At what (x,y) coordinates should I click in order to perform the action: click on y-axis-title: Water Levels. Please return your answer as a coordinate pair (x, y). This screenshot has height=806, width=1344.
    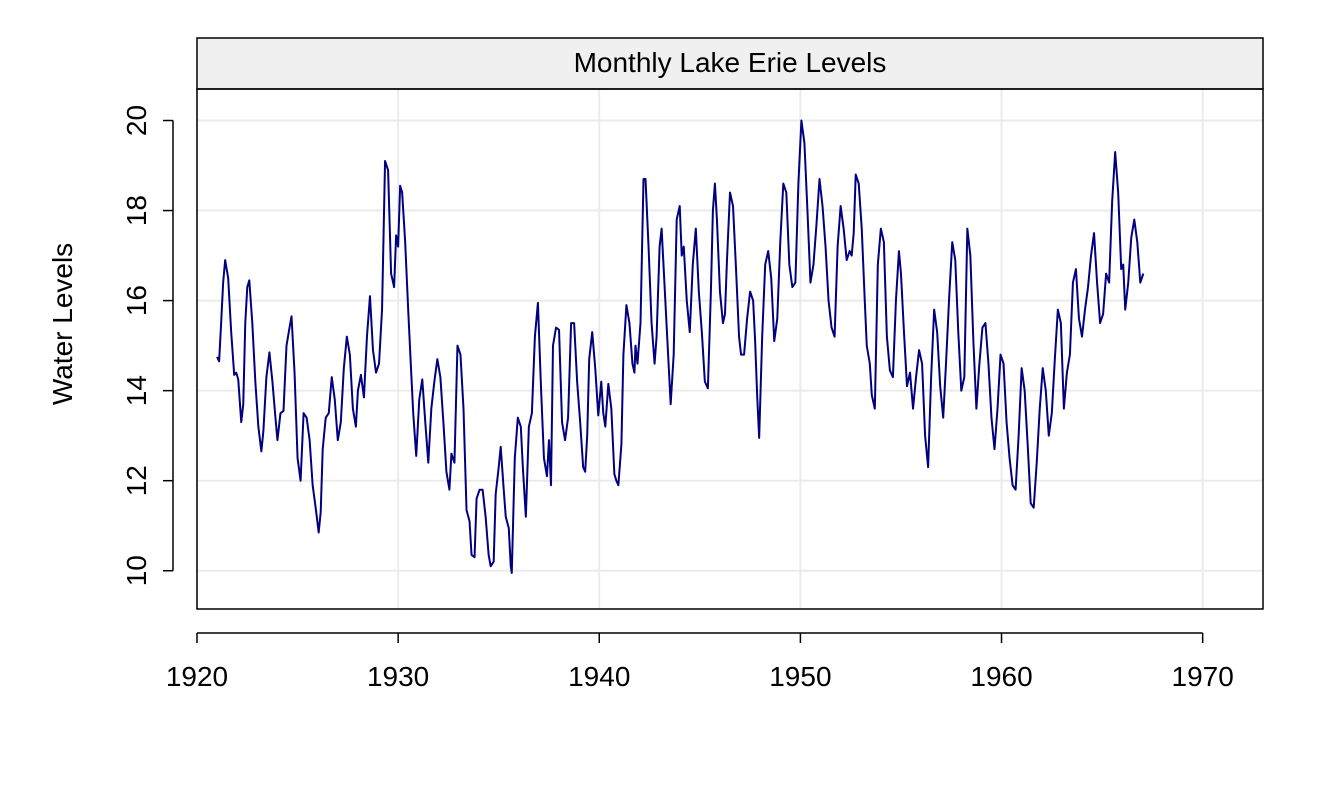
    Looking at the image, I should click on (62, 324).